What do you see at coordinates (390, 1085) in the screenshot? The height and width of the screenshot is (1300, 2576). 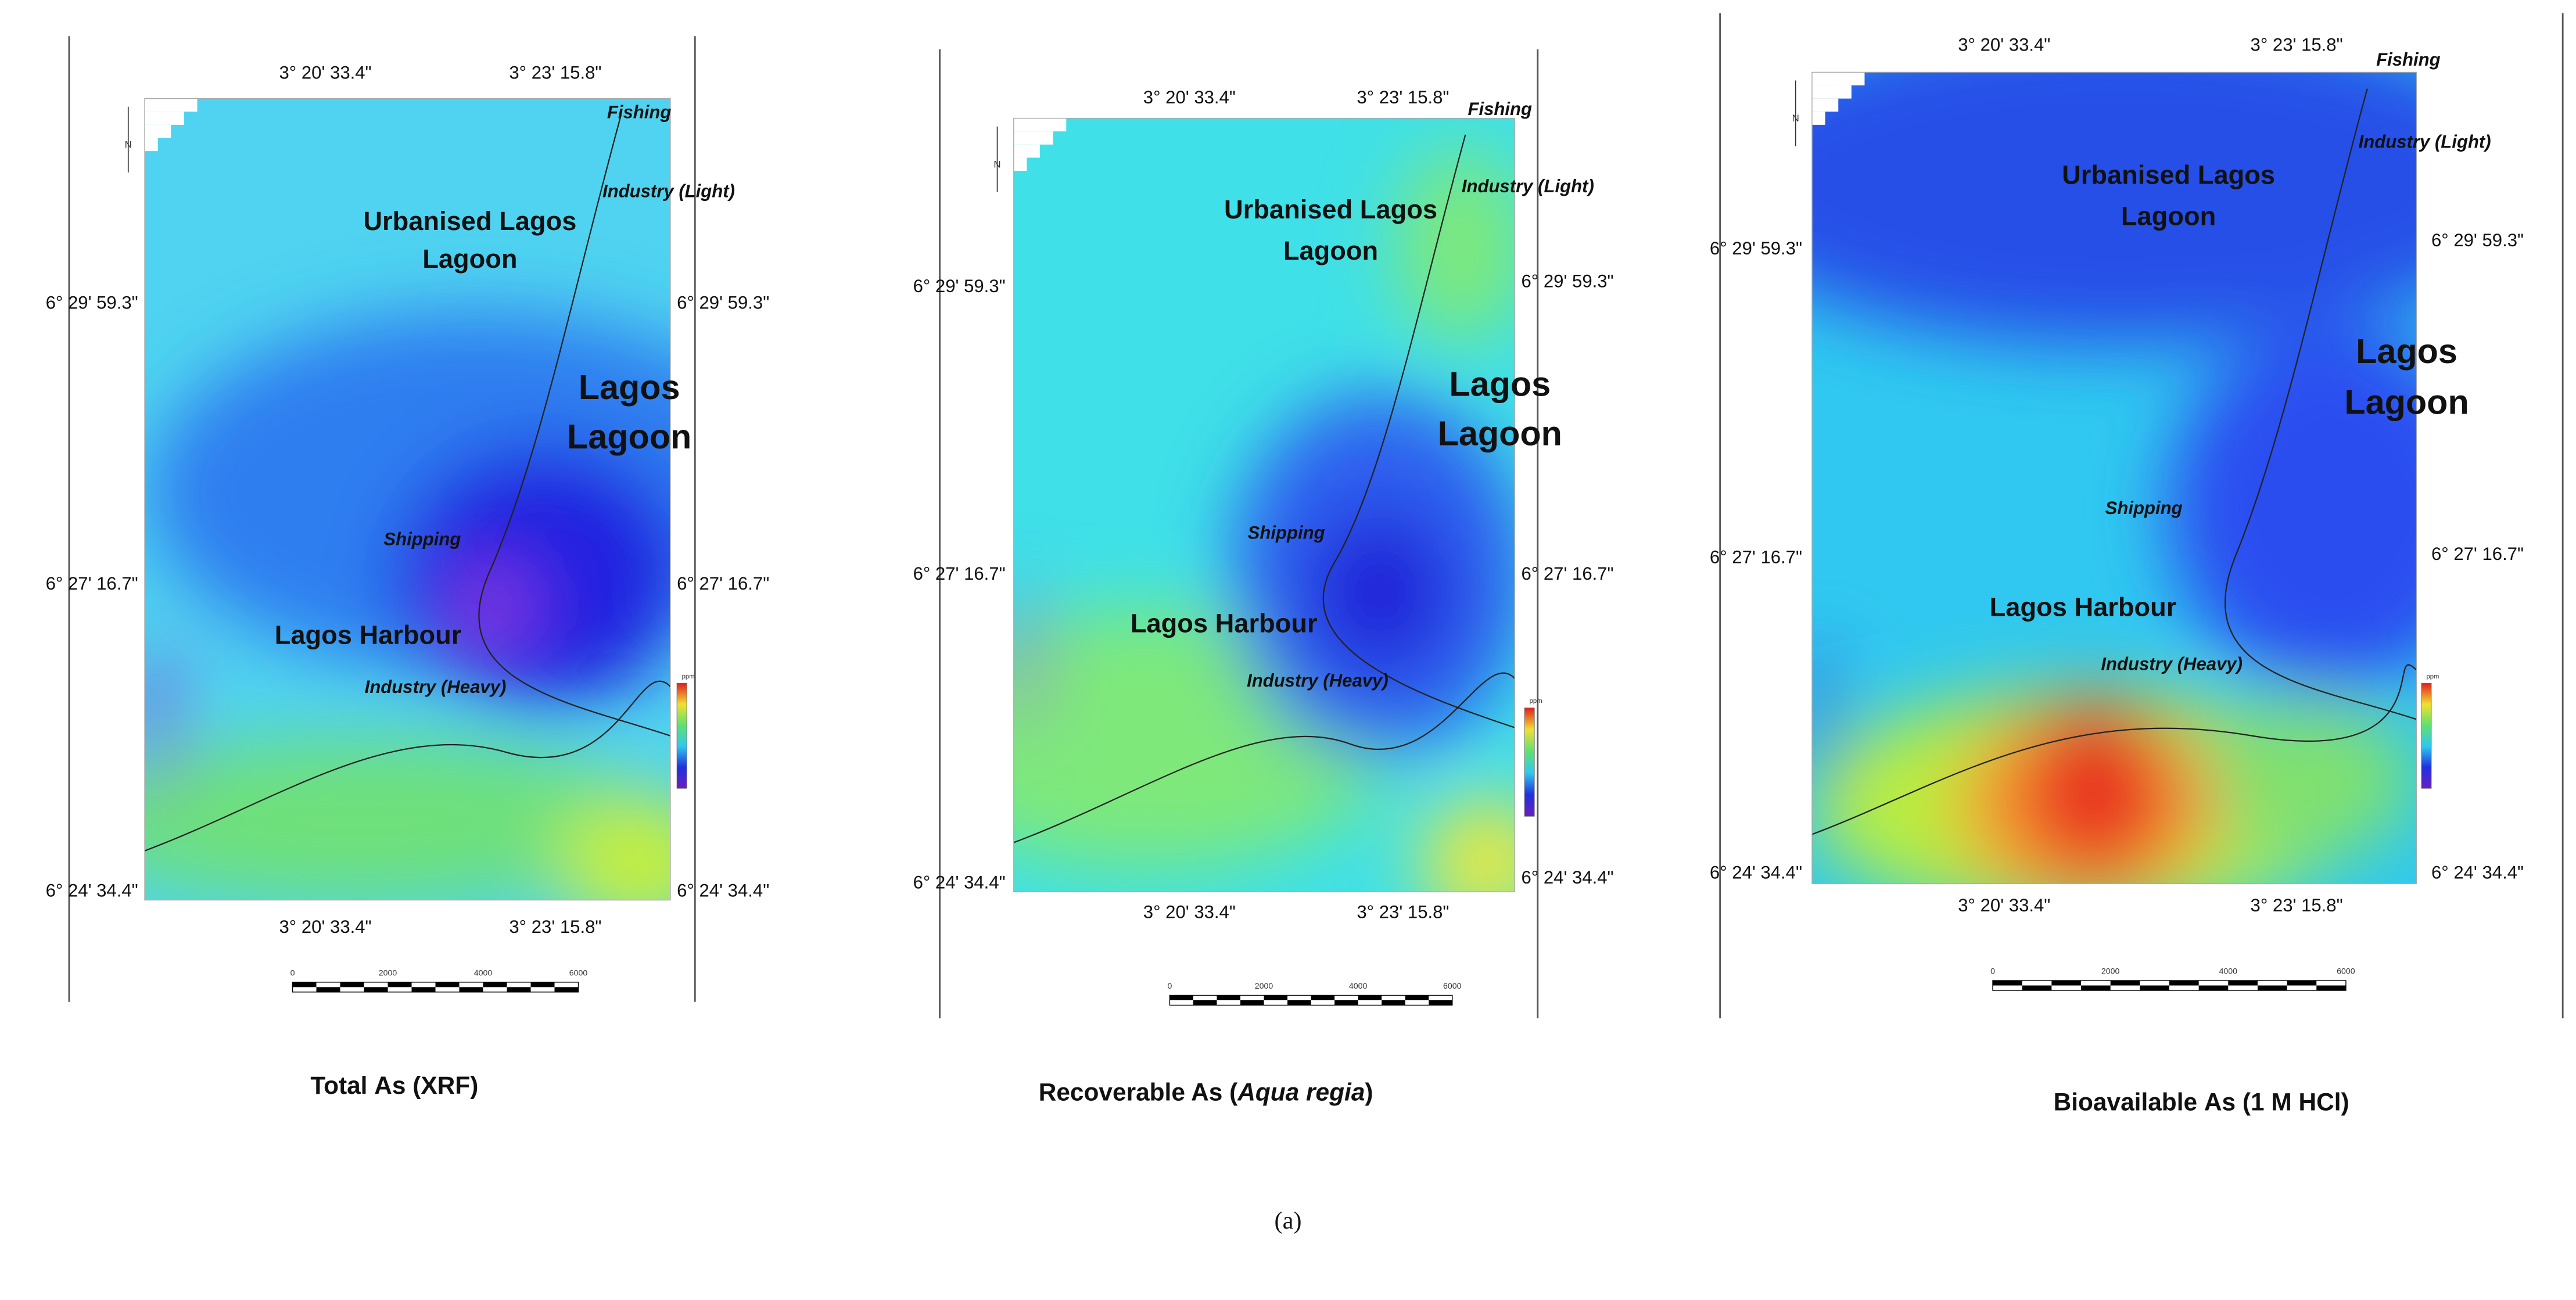 I see `caption-part: As` at bounding box center [390, 1085].